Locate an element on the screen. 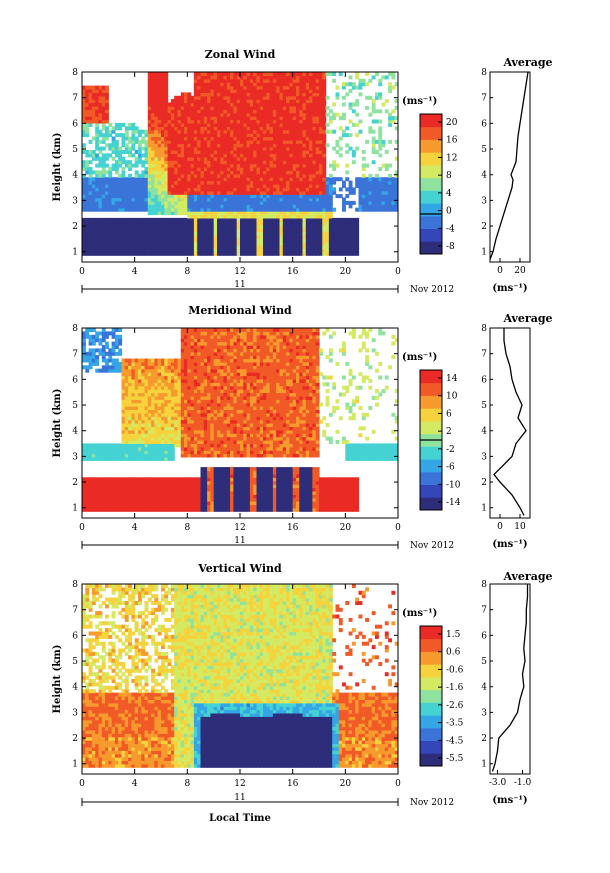 The height and width of the screenshot is (873, 610). zonal-wind-x-tick-label: 12 is located at coordinates (239, 272).